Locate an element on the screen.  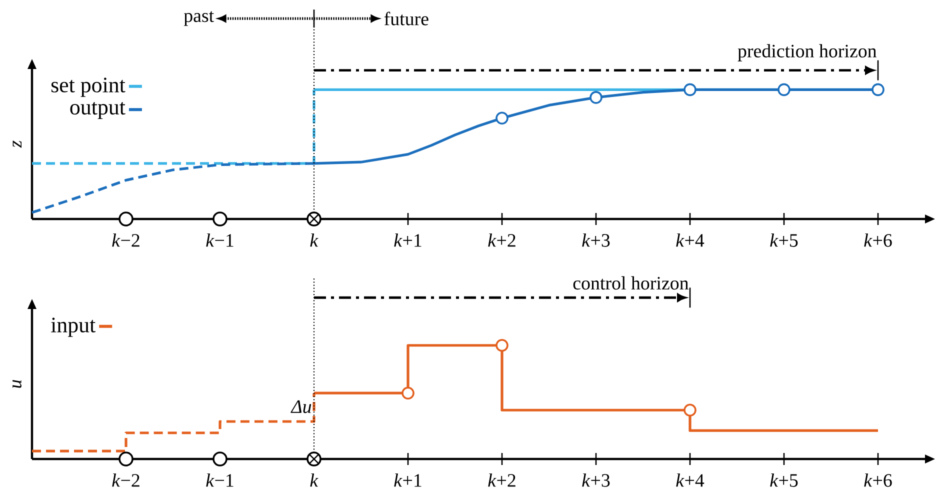
legend-label: set point is located at coordinates (88, 87).